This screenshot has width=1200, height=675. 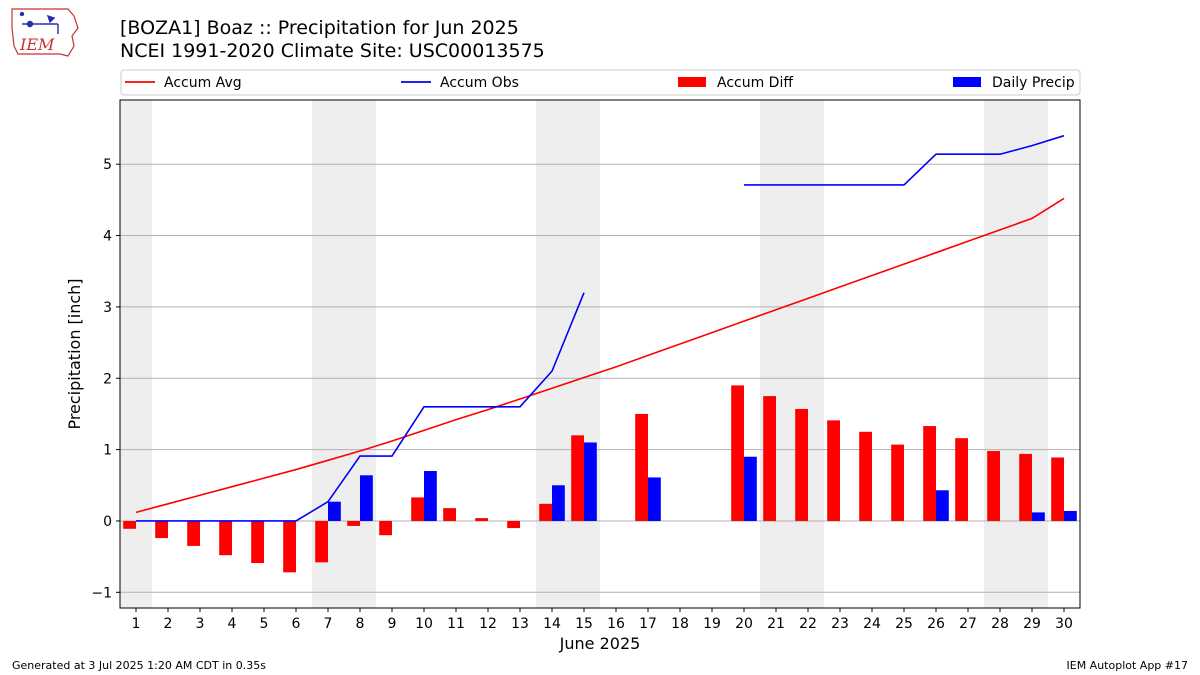 I want to click on y-tick-label: 4, so click(x=107, y=237).